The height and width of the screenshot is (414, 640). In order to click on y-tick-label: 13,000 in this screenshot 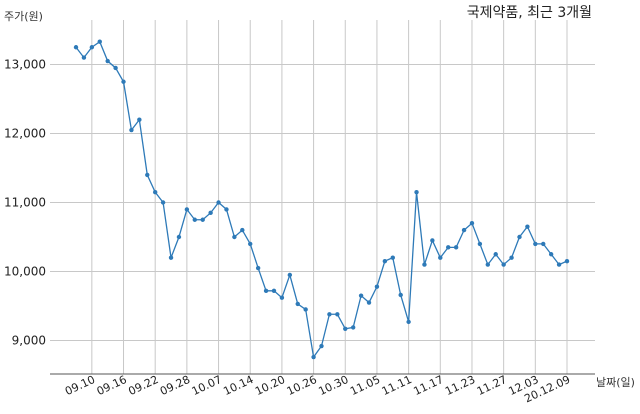, I will do `click(25, 65)`.